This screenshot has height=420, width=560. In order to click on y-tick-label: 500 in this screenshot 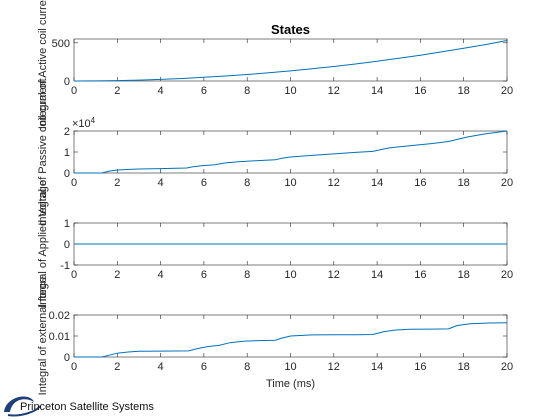, I will do `click(61, 44)`.